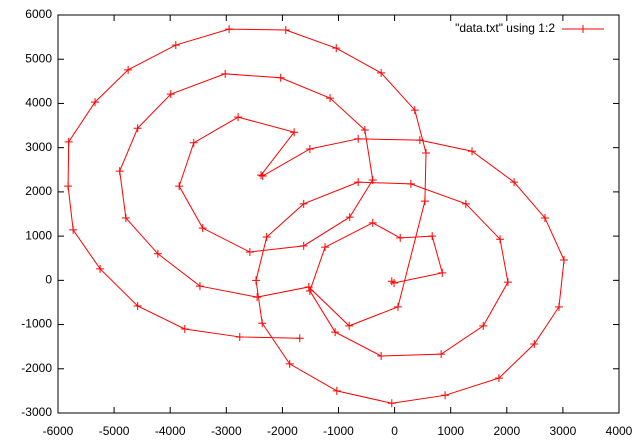 This screenshot has width=640, height=445. What do you see at coordinates (506, 431) in the screenshot?
I see `x-tick-label: 2000` at bounding box center [506, 431].